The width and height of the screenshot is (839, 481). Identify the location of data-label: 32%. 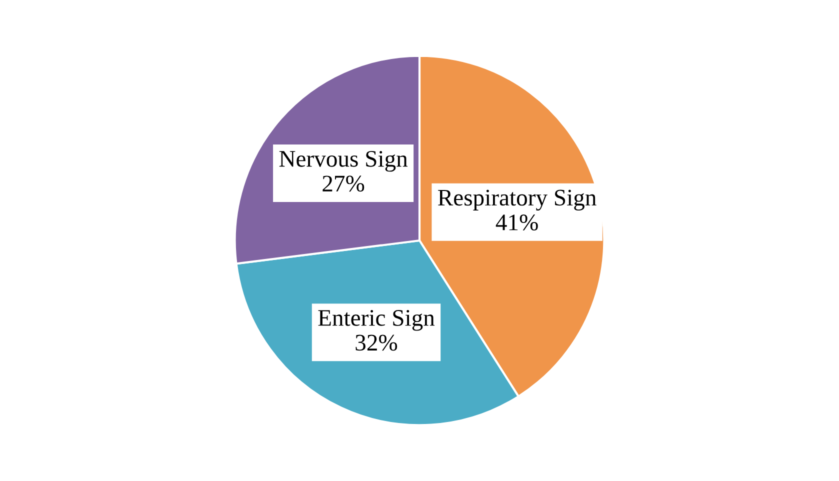
(377, 342).